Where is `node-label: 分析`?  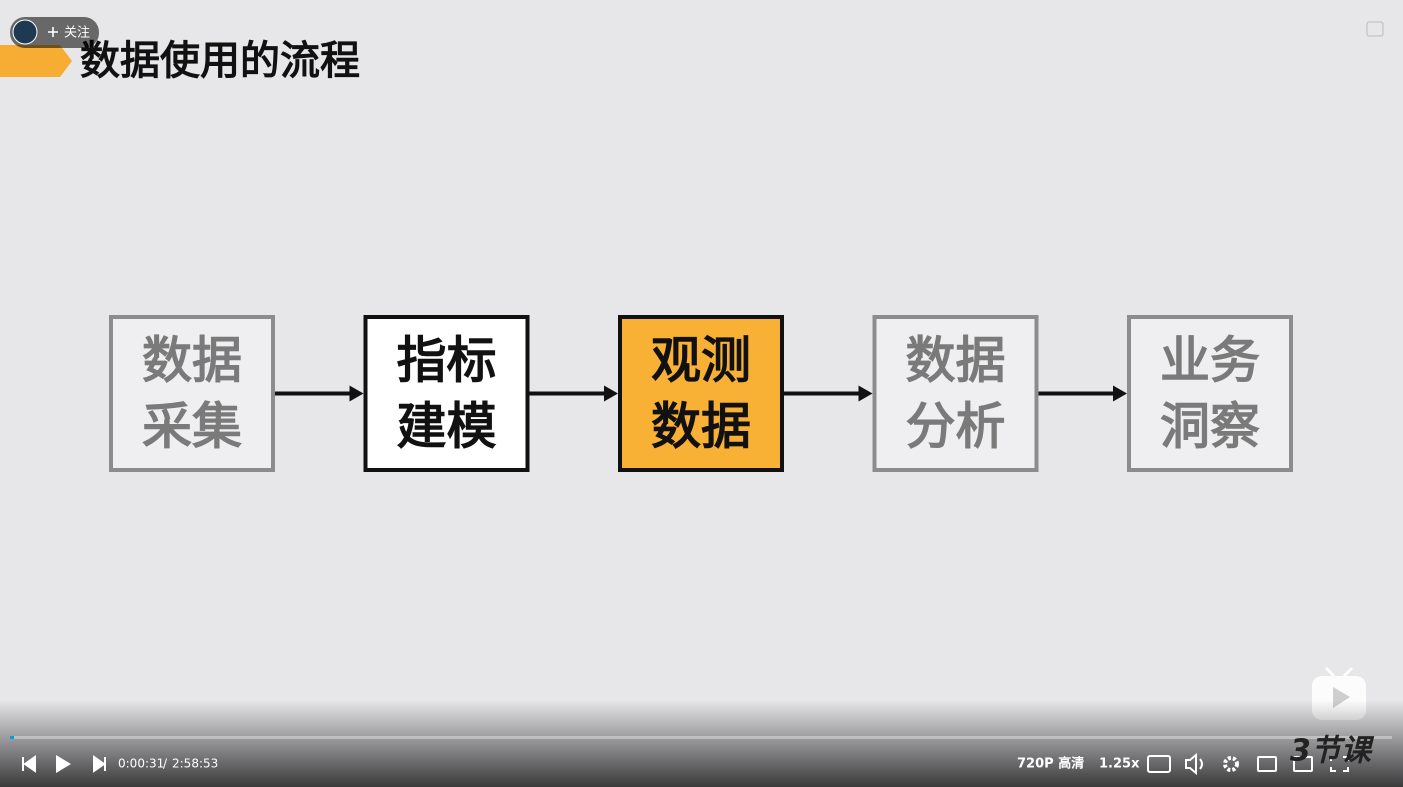 node-label: 分析 is located at coordinates (956, 427).